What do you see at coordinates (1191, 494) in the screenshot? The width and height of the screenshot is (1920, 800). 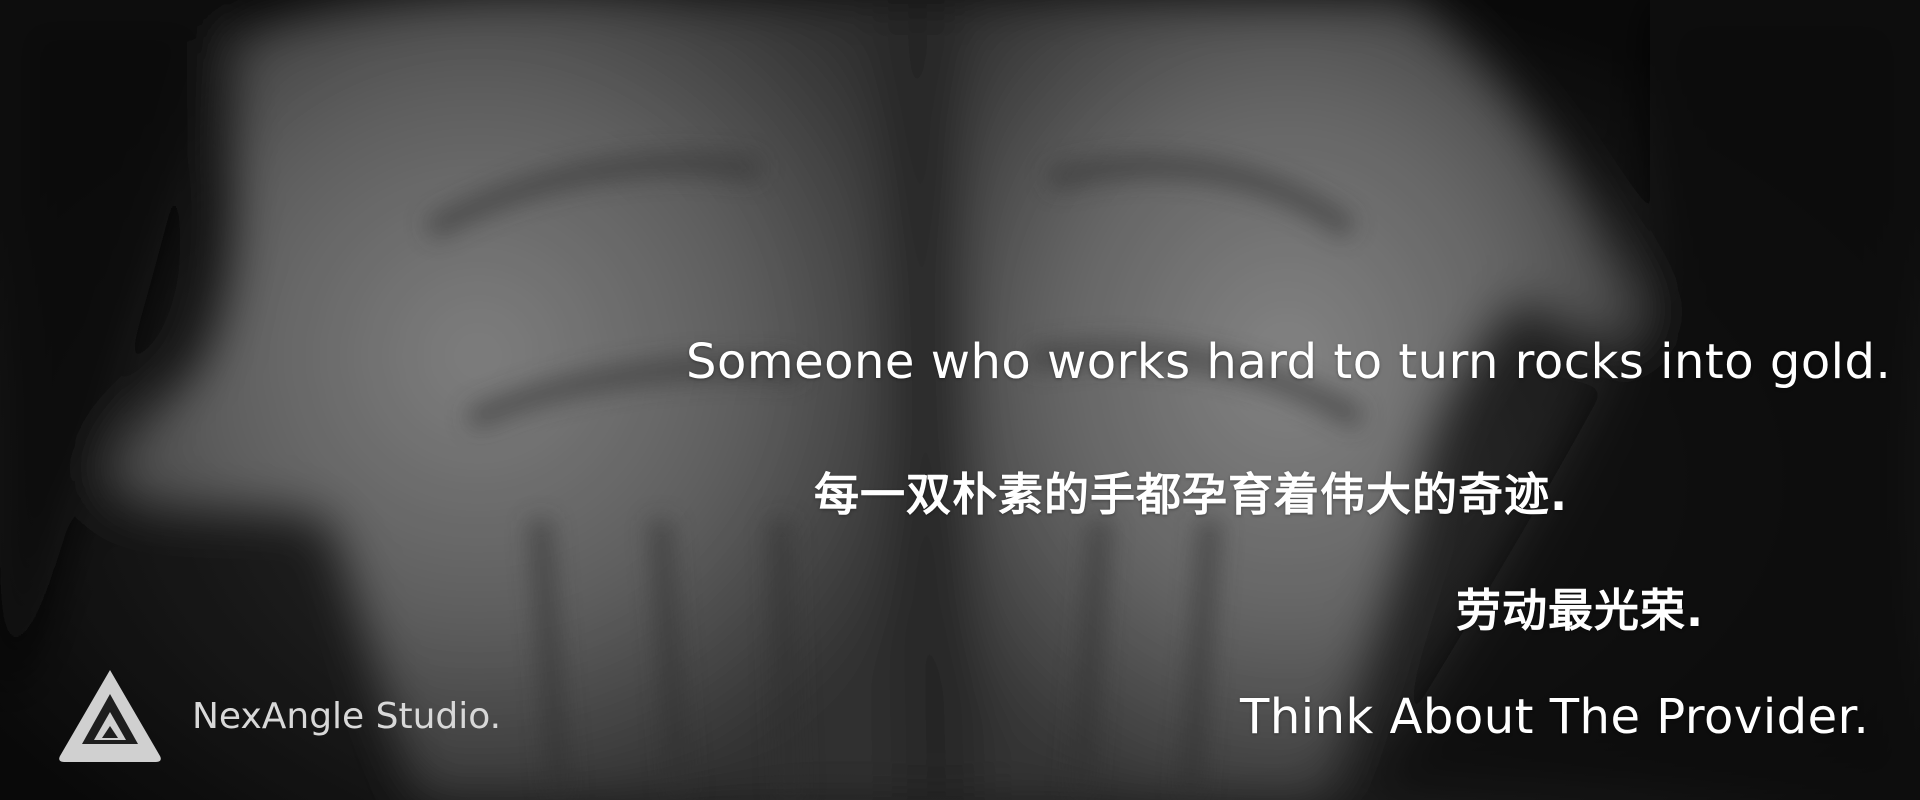 I see `tagline-chinese: 每一双朴素的手都孕育着伟大的奇迹.` at bounding box center [1191, 494].